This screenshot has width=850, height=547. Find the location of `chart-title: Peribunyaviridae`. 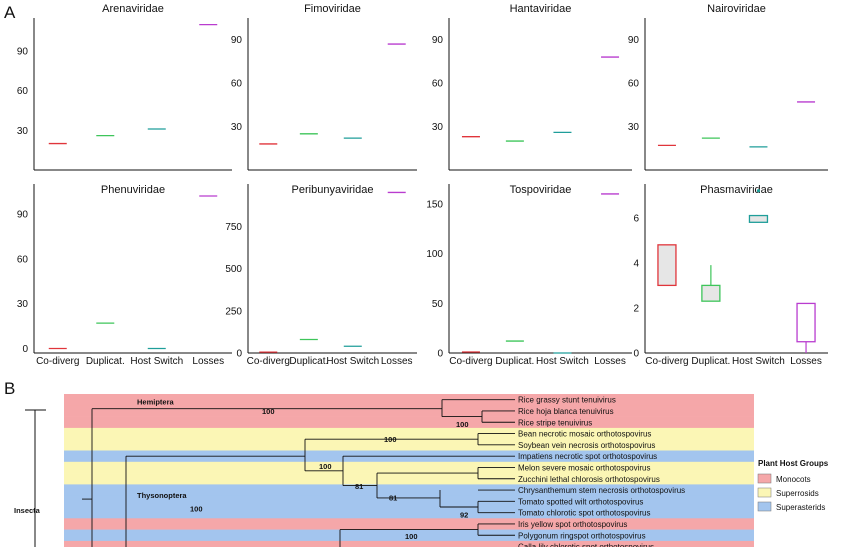

chart-title: Peribunyaviridae is located at coordinates (333, 190).